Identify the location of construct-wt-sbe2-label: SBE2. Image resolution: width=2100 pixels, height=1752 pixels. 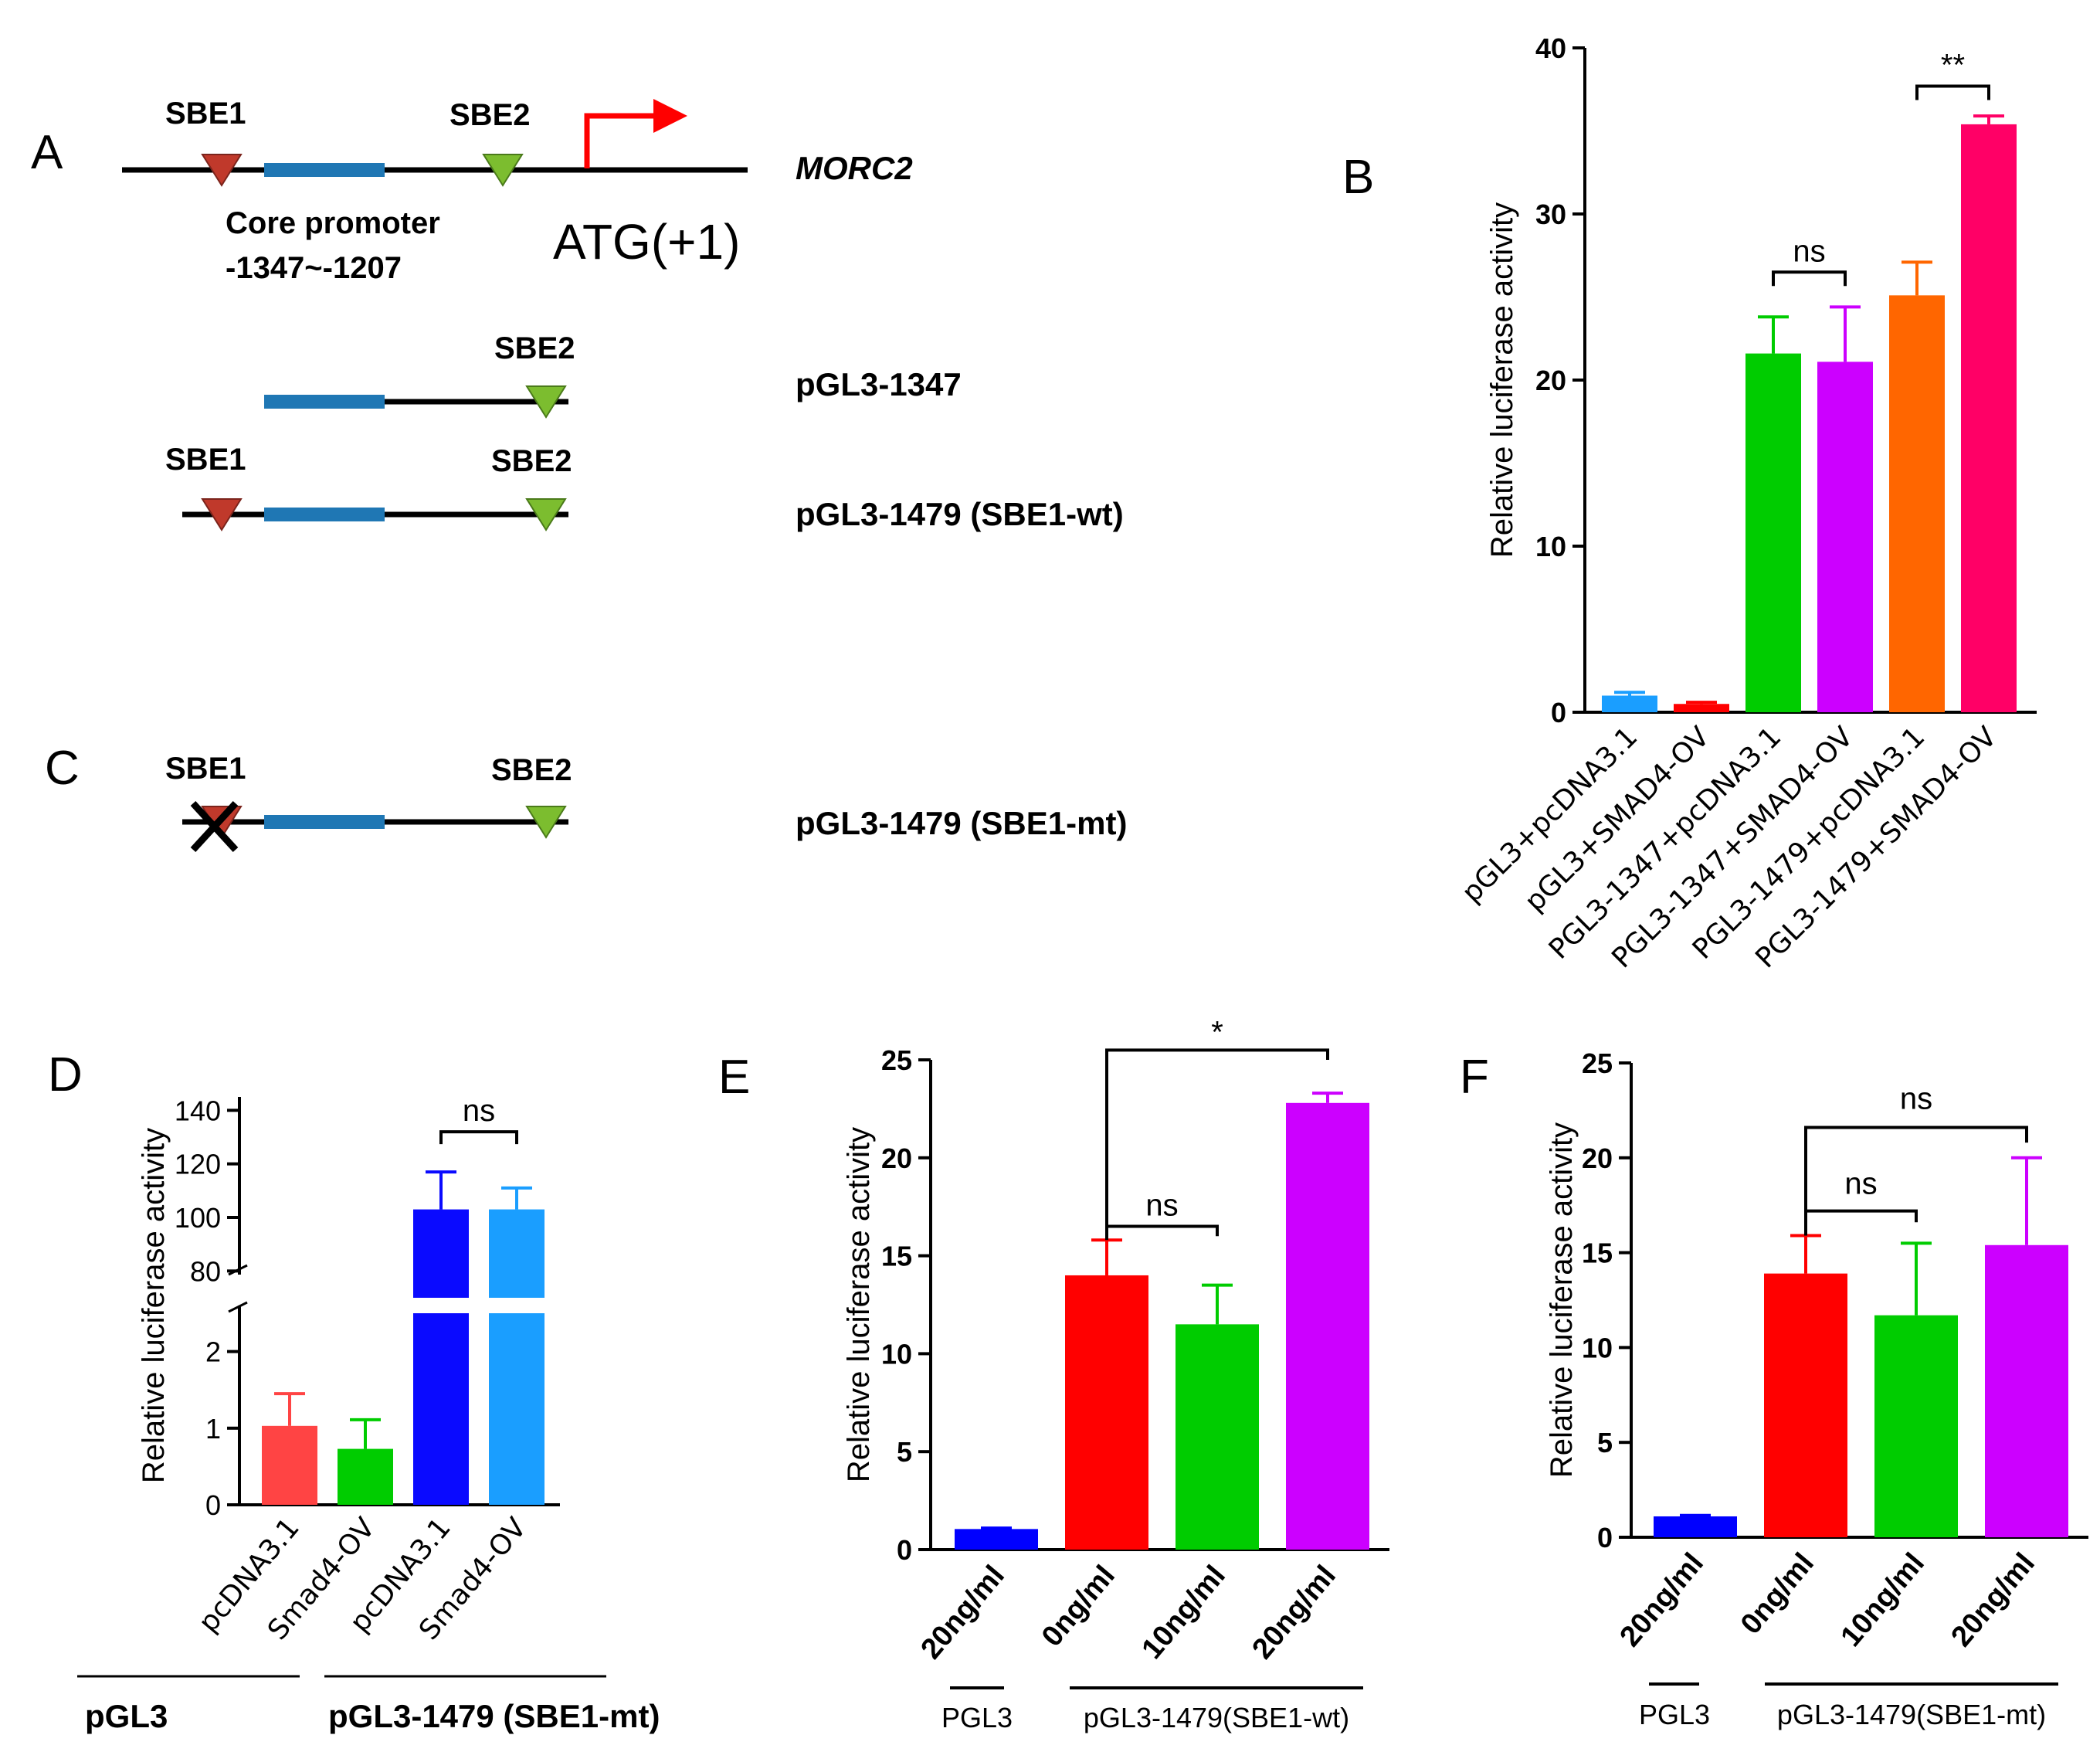
(531, 461).